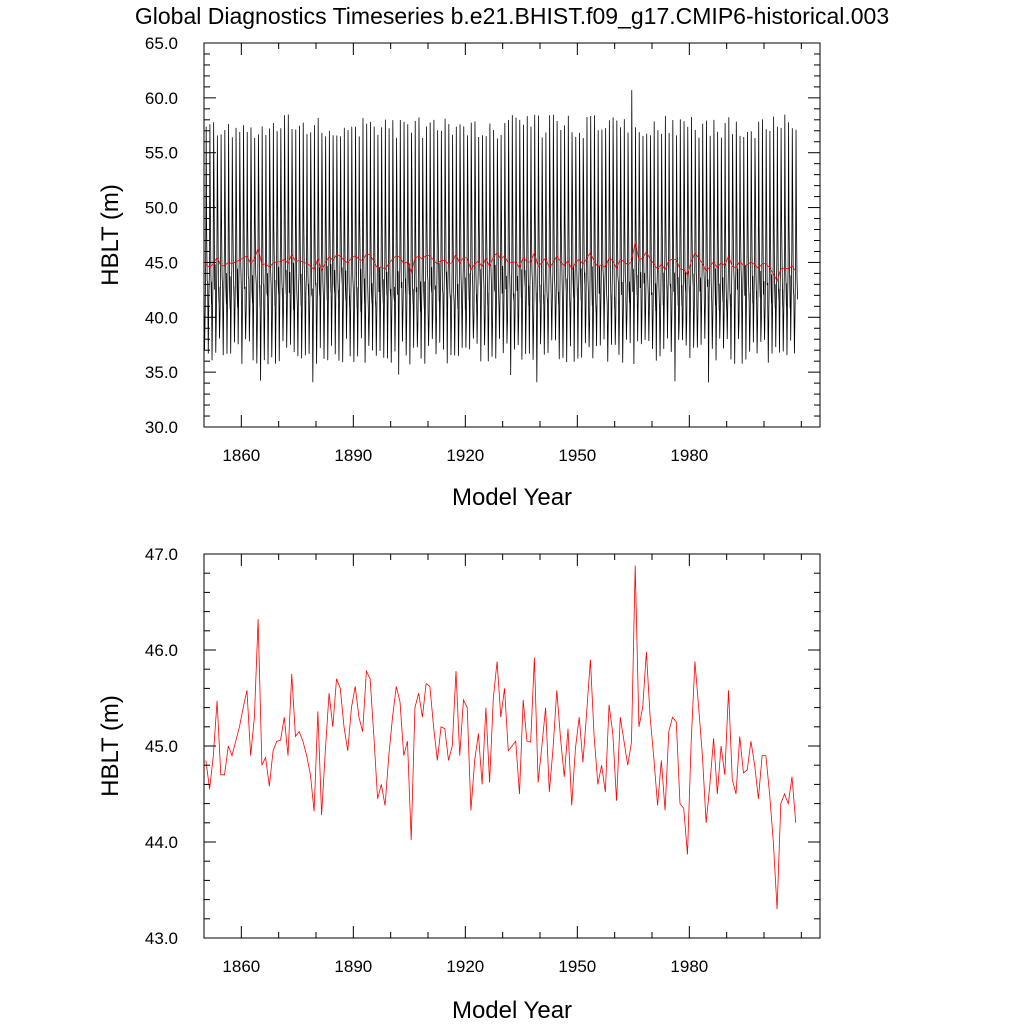 This screenshot has height=1024, width=1024. I want to click on top-x-tick-label: 1950, so click(577, 455).